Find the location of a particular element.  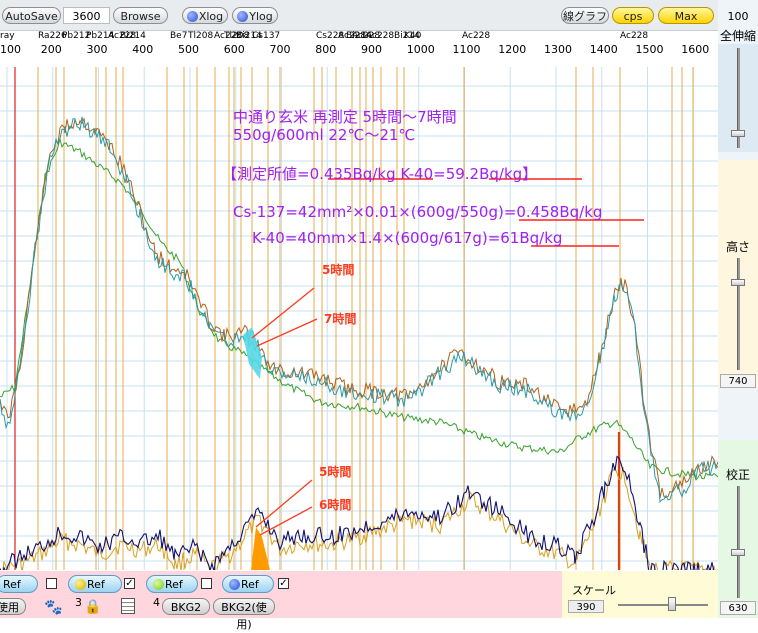

note-k40-calc: K-40=40mm×1.4×(600g/617g)=61Bq/kg is located at coordinates (407, 238).